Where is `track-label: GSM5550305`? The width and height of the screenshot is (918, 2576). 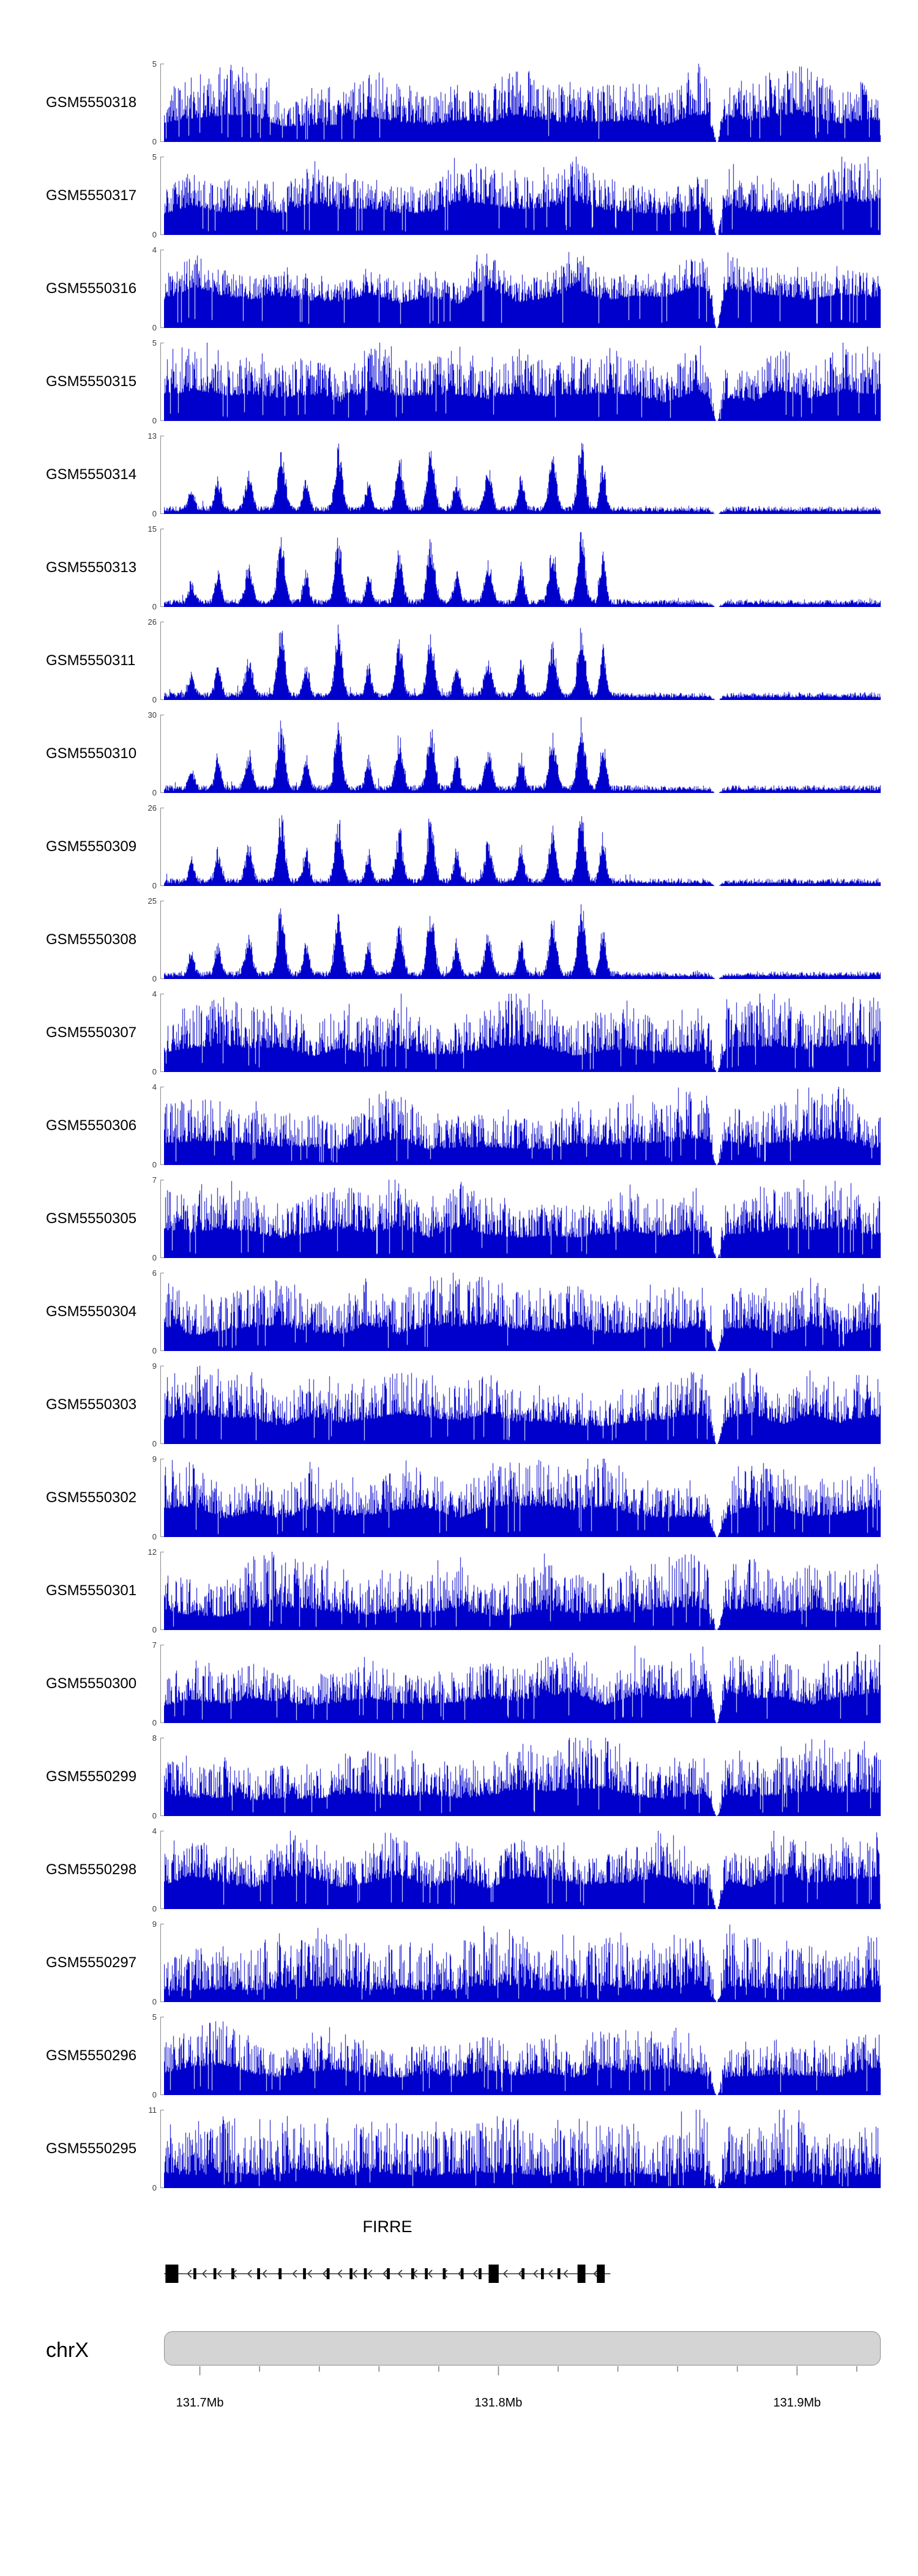
track-label: GSM5550305 is located at coordinates (91, 1218).